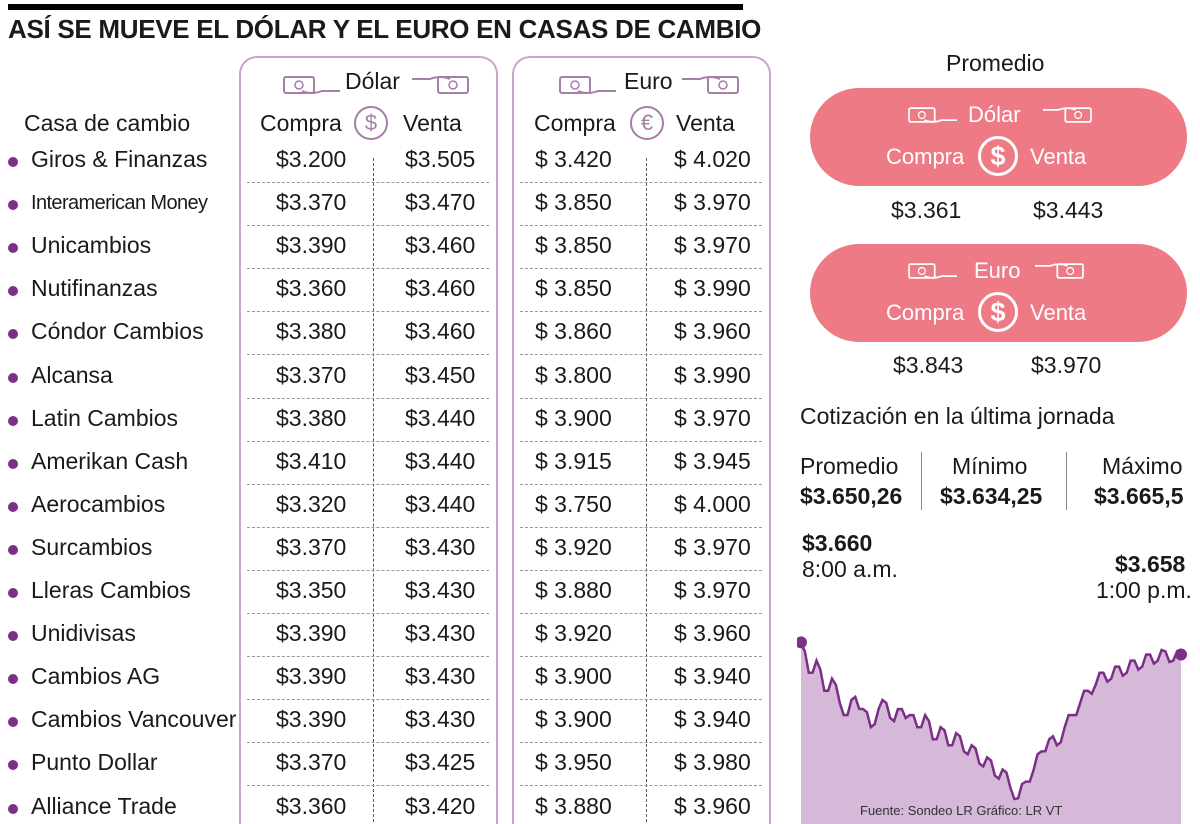 The image size is (1200, 824). What do you see at coordinates (995, 63) in the screenshot?
I see `promedio-title: Promedio` at bounding box center [995, 63].